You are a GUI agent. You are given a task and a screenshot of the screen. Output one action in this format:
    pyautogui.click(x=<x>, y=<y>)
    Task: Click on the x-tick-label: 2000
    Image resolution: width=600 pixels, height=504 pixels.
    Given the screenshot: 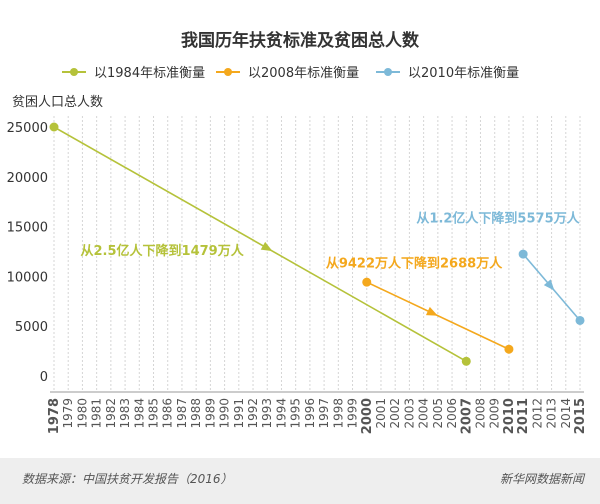 What is the action you would take?
    pyautogui.click(x=367, y=416)
    